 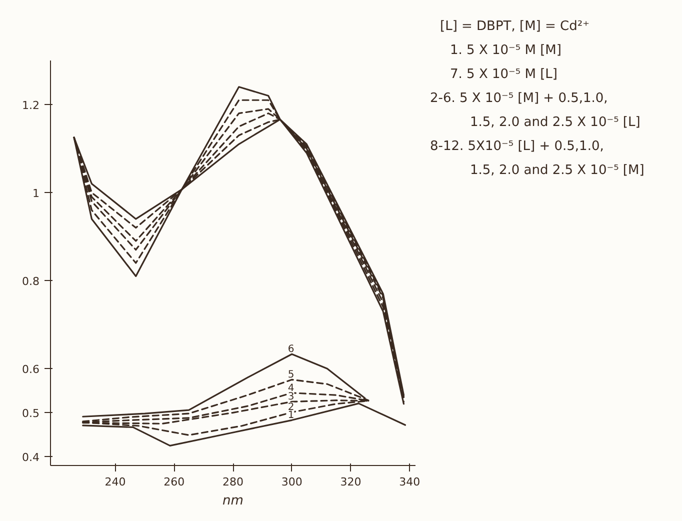 What do you see at coordinates (31, 457) in the screenshot?
I see `y-tick-label: 0.4` at bounding box center [31, 457].